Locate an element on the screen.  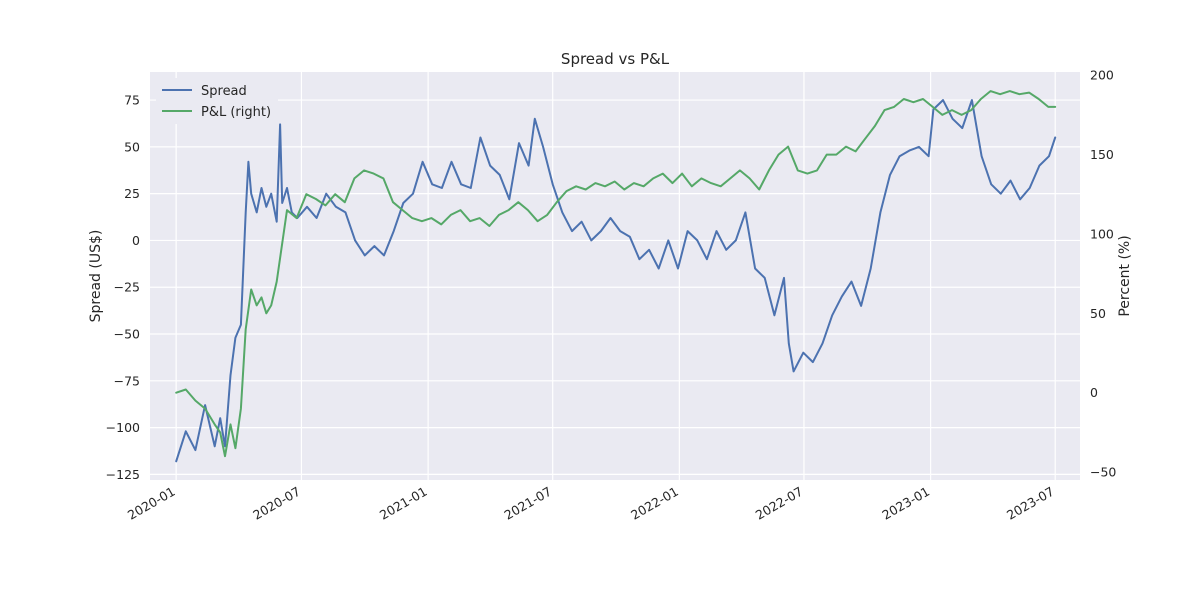
right-y-axis-ticks: −50 0 50 100 150 200 is located at coordinates (1103, 274).